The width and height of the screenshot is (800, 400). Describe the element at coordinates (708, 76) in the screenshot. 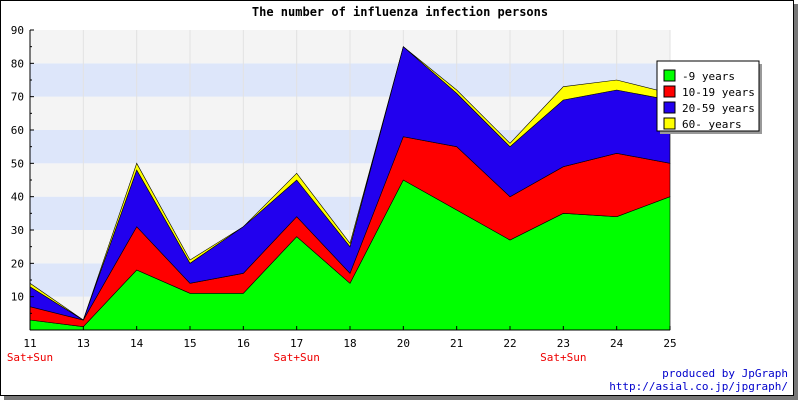

I see `legend-label: -9 years` at that location.